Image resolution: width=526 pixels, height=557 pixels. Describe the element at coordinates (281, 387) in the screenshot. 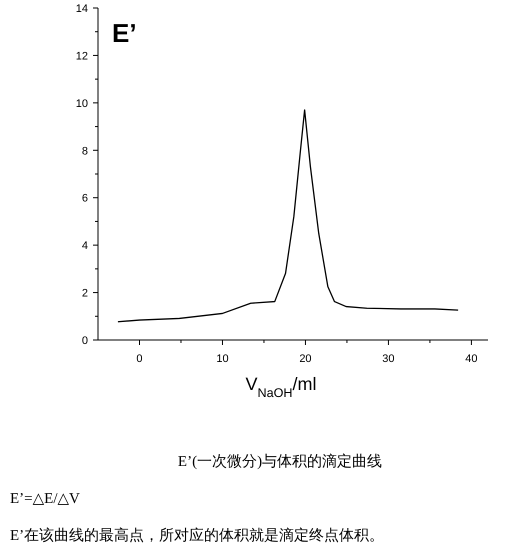

I see `x-axis-title: V$_{NaOH}$/ml` at that location.